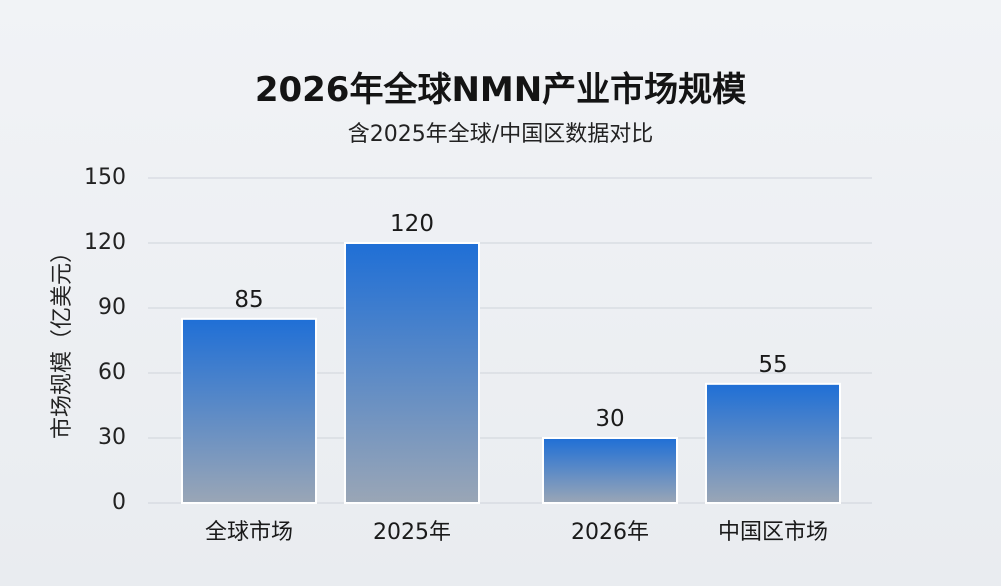 Image resolution: width=1001 pixels, height=586 pixels. What do you see at coordinates (610, 532) in the screenshot?
I see `x-tick-label: 2026年` at bounding box center [610, 532].